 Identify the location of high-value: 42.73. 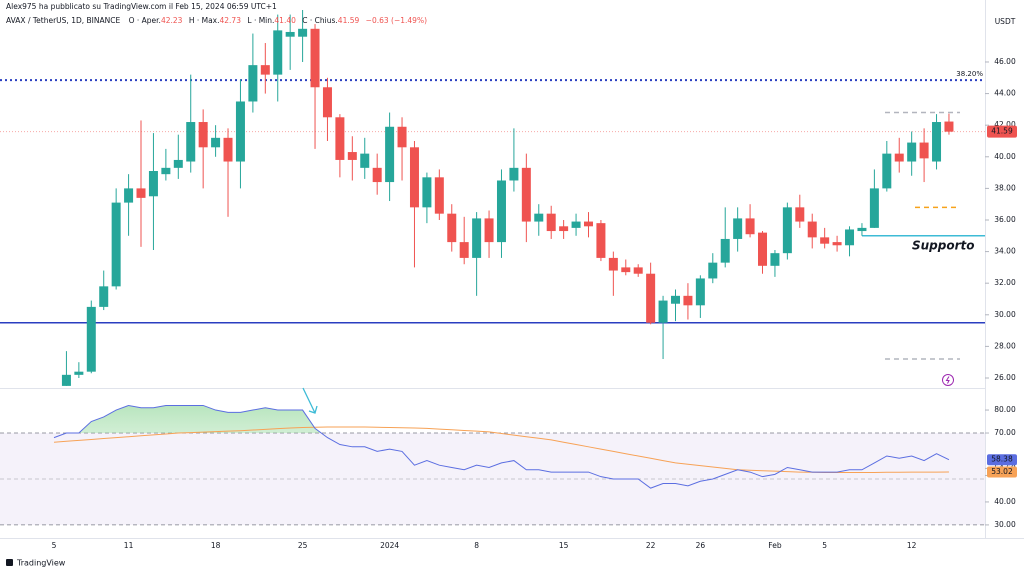
(231, 20).